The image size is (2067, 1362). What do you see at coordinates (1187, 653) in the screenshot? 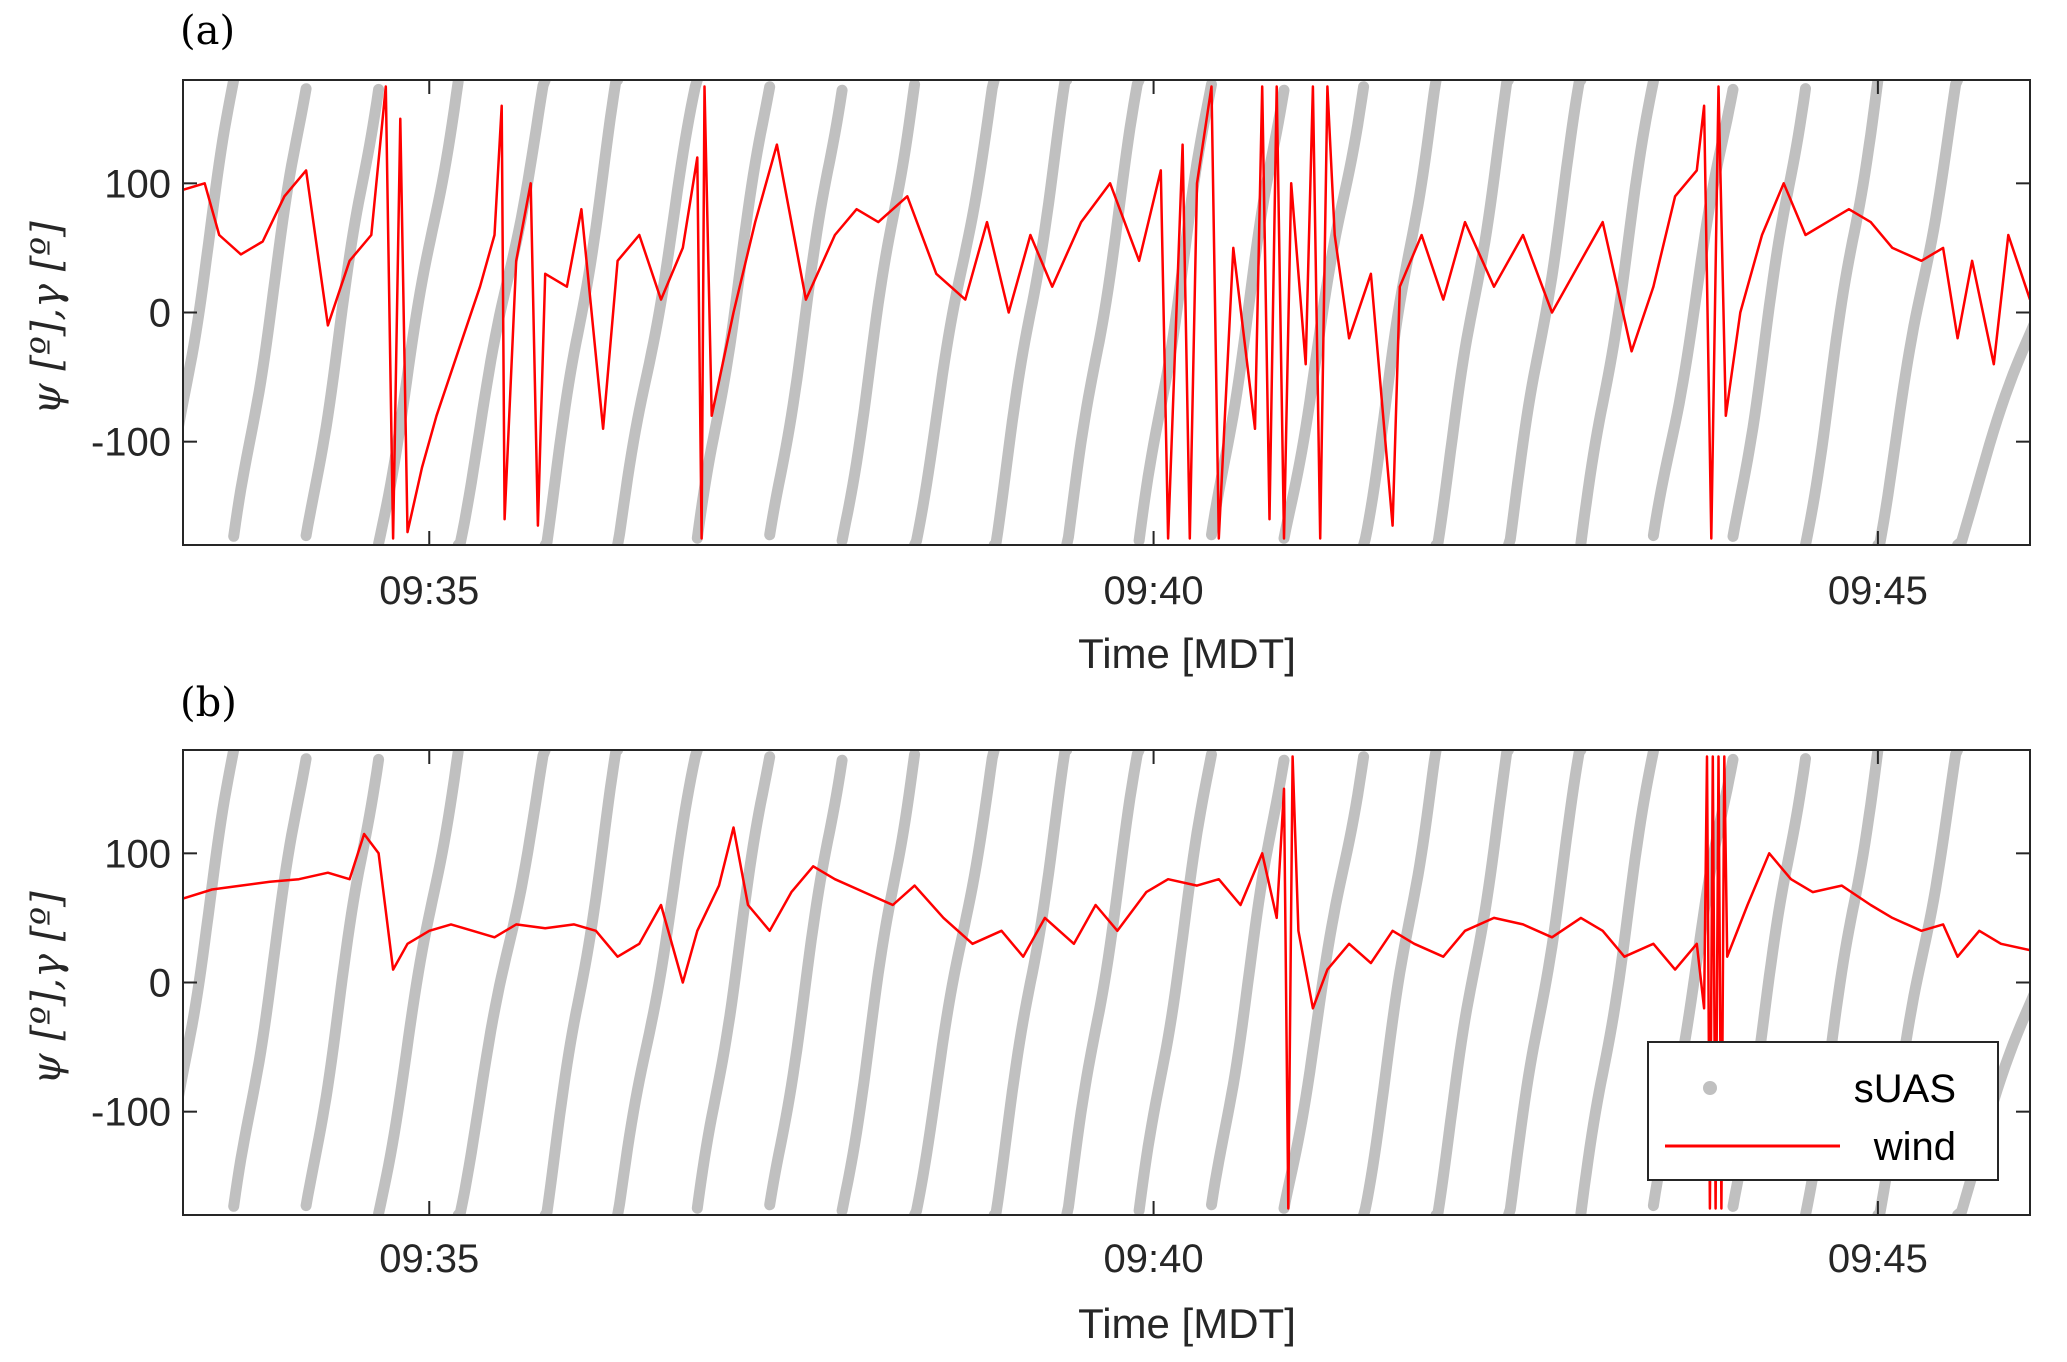
I see `x-axis-label-a: Time [MDT]` at bounding box center [1187, 653].